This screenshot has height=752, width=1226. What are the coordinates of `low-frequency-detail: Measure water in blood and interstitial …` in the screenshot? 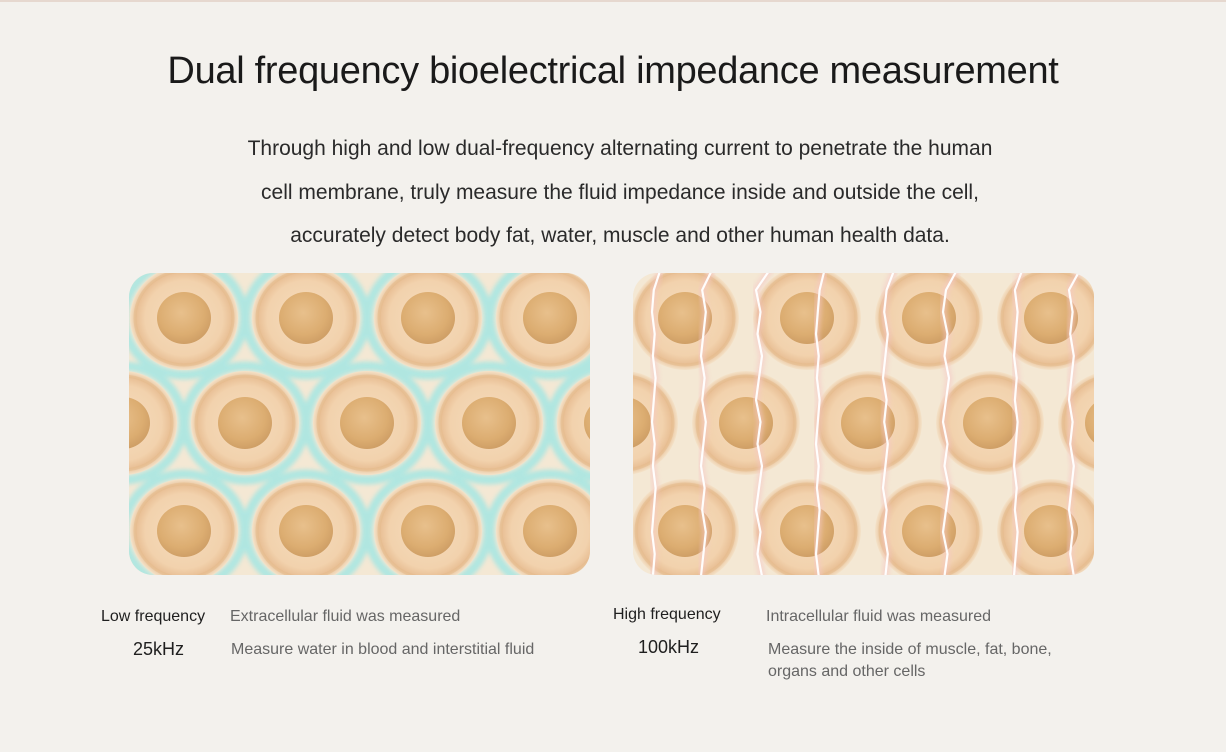 It's located at (383, 649).